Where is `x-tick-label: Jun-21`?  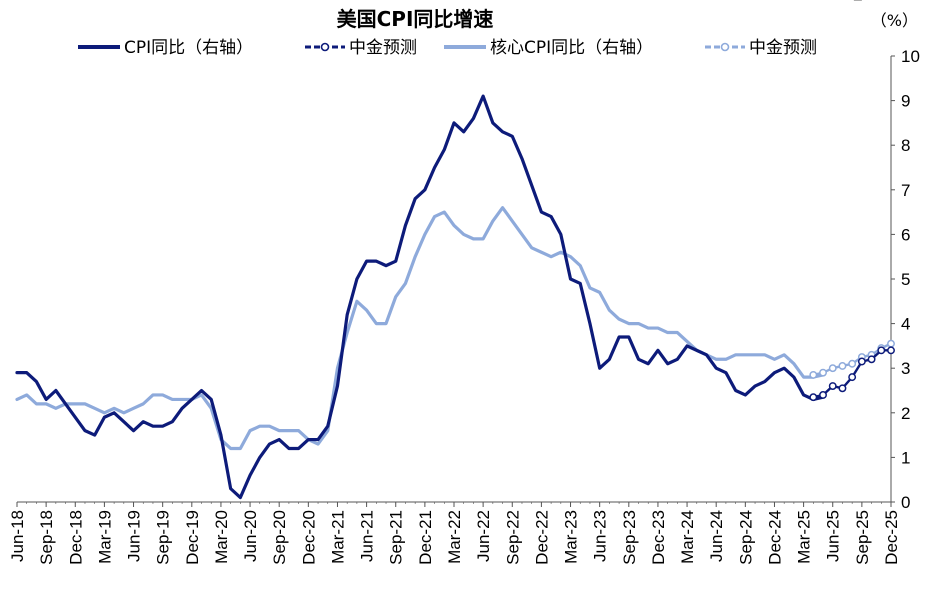 x-tick-label: Jun-21 is located at coordinates (367, 536).